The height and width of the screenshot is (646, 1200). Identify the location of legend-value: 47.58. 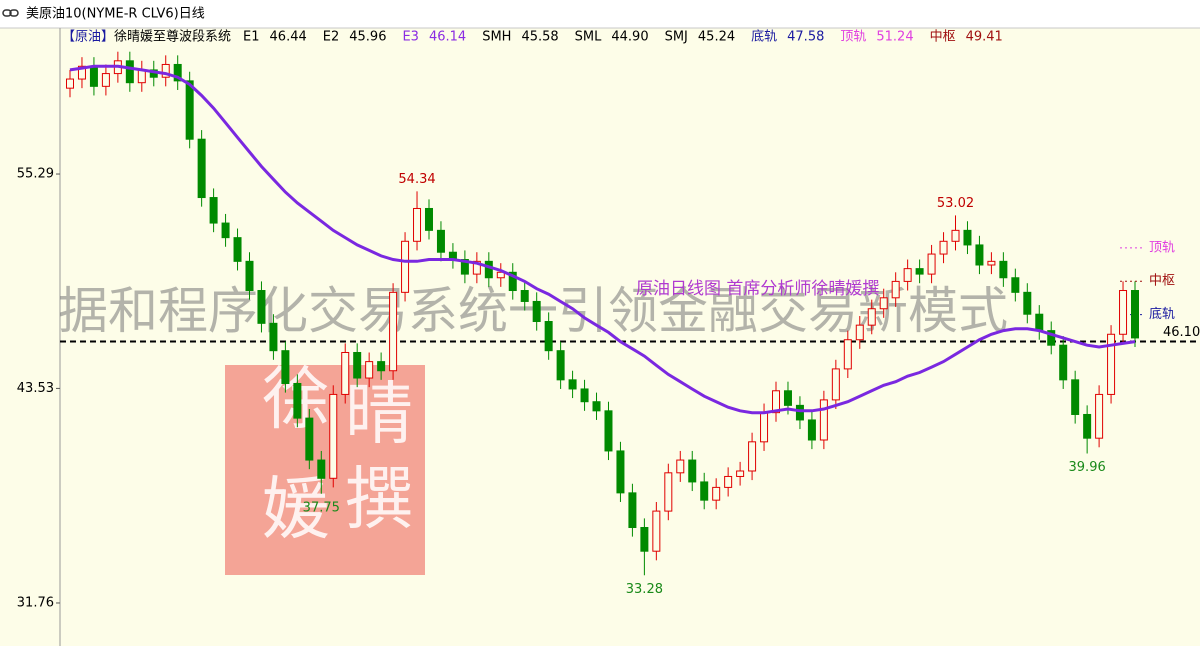
(805, 37).